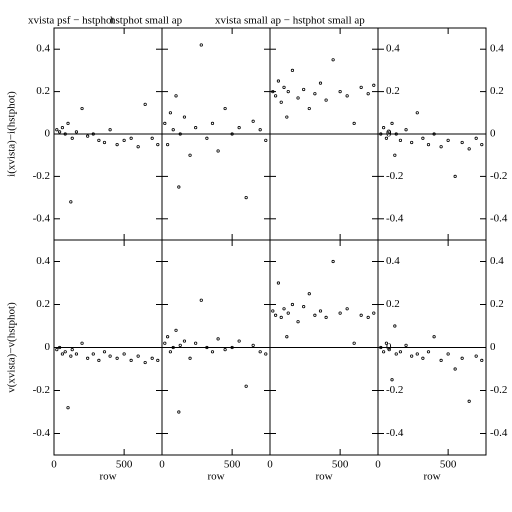 Image resolution: width=512 pixels, height=512 pixels. I want to click on y-axis-label: i(xvista)−i(hstphot), so click(12, 134).